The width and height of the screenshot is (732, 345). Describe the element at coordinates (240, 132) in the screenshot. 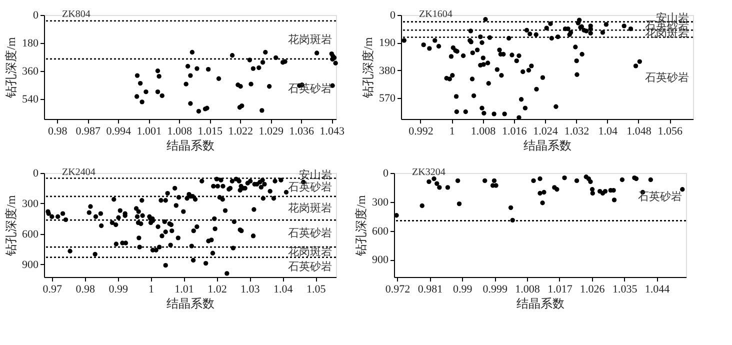

I see `x-tick-label: 1.022` at that location.